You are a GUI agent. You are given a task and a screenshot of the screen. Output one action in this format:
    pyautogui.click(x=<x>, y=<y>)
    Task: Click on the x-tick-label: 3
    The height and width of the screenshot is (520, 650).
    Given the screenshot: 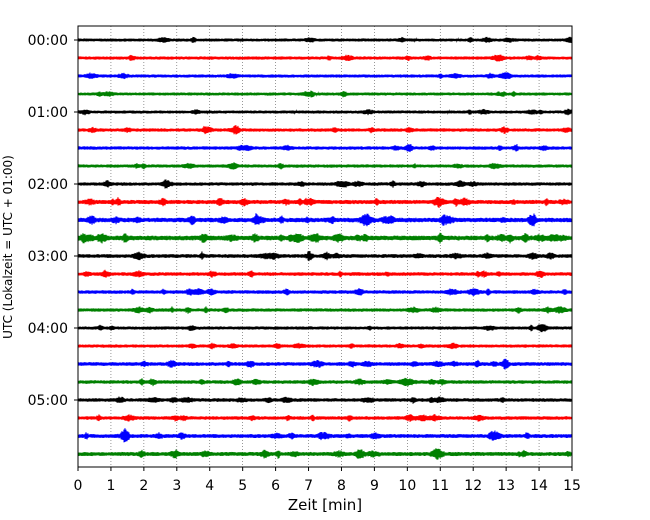 What is the action you would take?
    pyautogui.click(x=176, y=486)
    